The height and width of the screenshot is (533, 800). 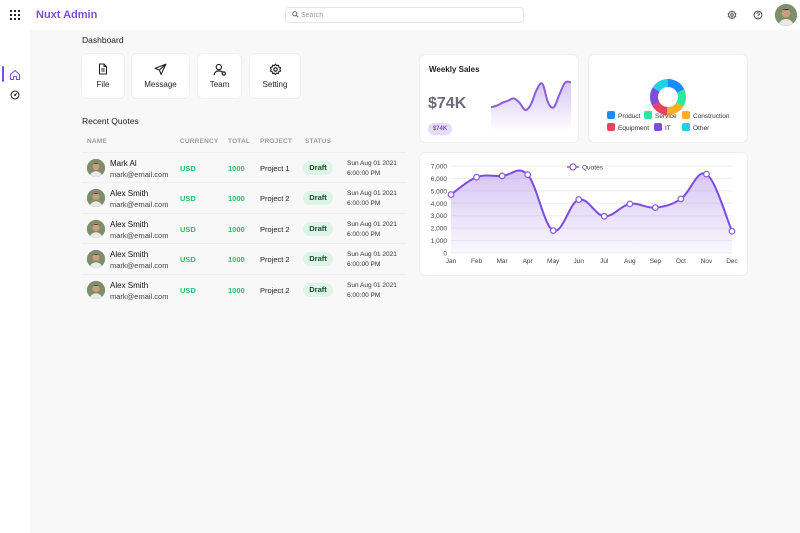 I want to click on y-tick-label: 6,000, so click(x=439, y=179).